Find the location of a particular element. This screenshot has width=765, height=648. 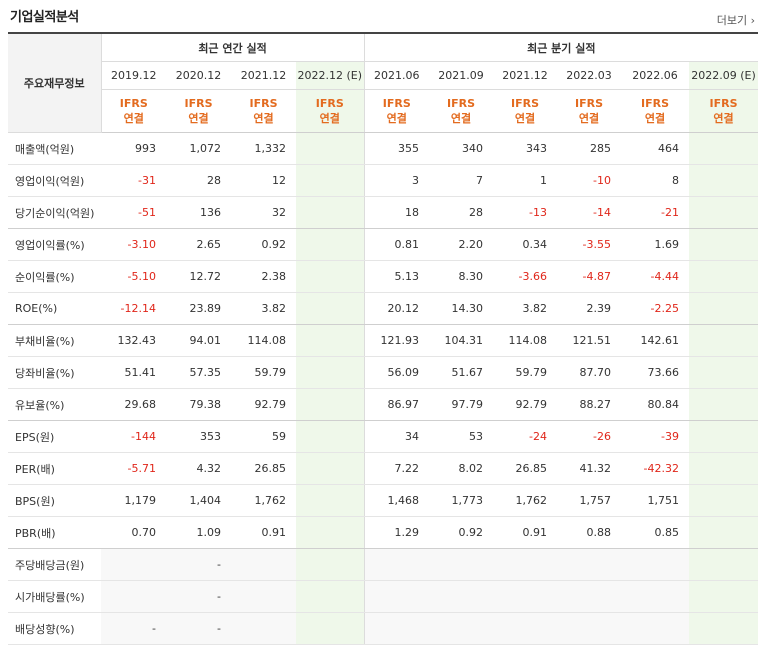

table-cell: 2.38 is located at coordinates (263, 276).